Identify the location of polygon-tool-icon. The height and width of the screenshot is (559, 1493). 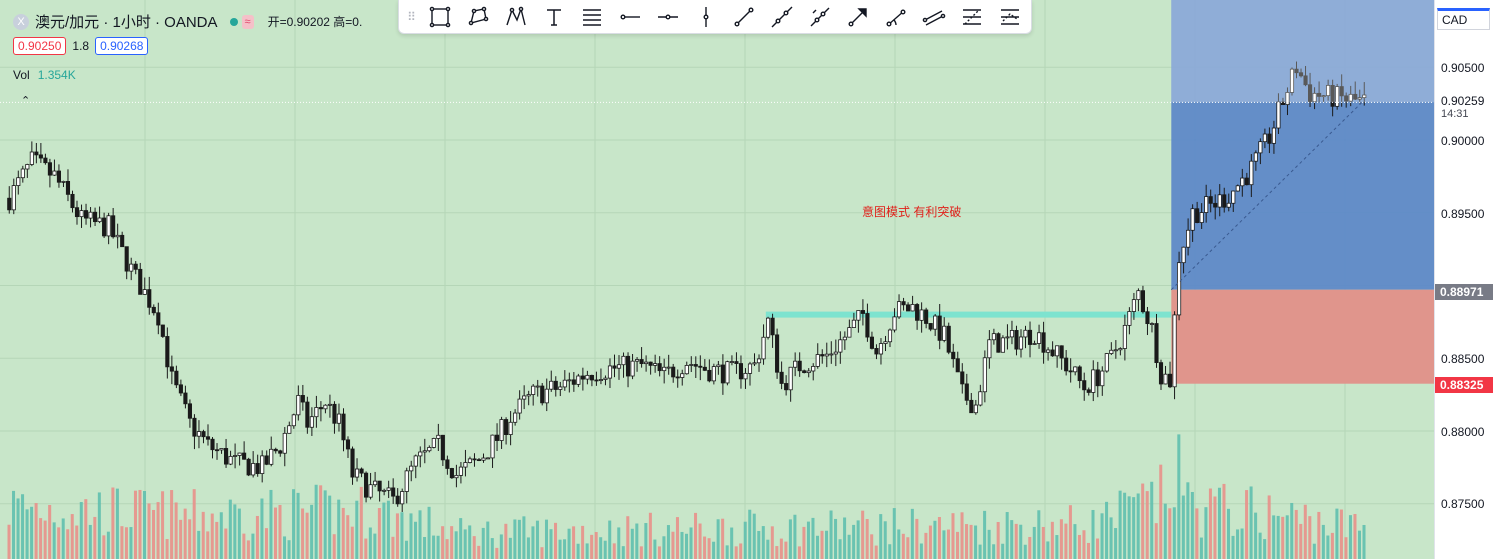
(478, 16).